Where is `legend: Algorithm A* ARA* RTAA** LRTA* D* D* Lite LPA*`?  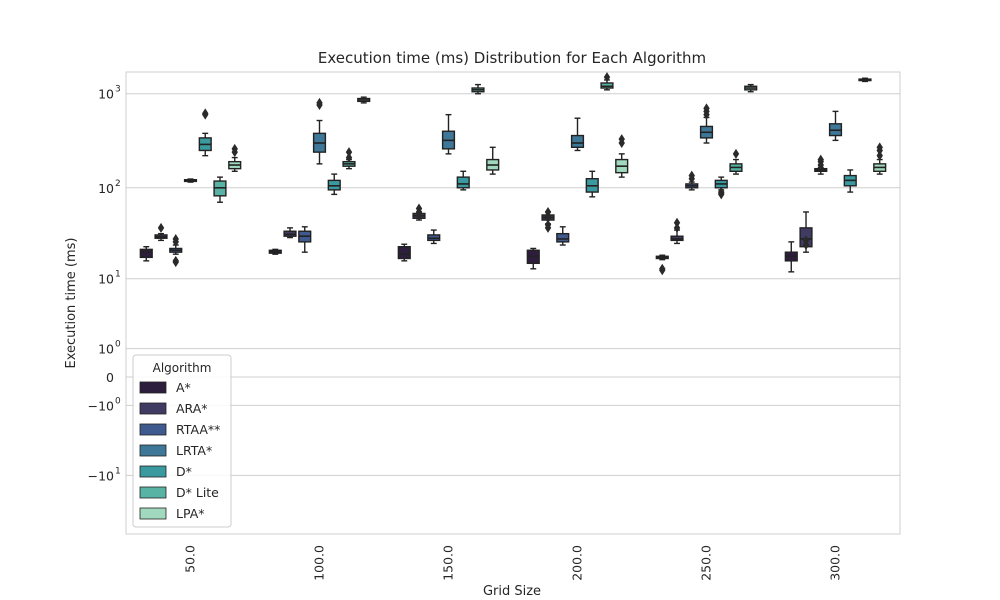 legend: Algorithm A* ARA* RTAA** LRTA* D* D* Lite LPA* is located at coordinates (182, 441).